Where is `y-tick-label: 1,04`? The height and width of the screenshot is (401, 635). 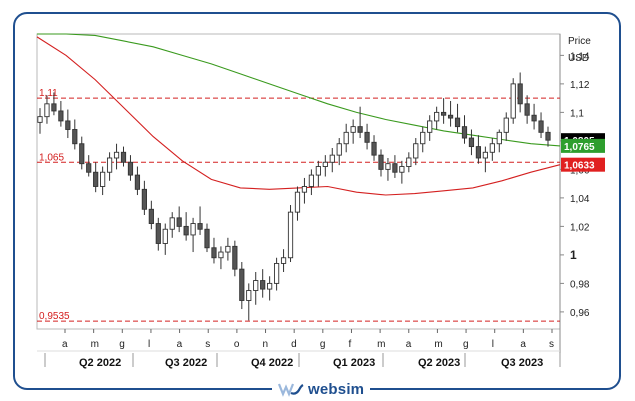 y-tick-label: 1,04 is located at coordinates (580, 199).